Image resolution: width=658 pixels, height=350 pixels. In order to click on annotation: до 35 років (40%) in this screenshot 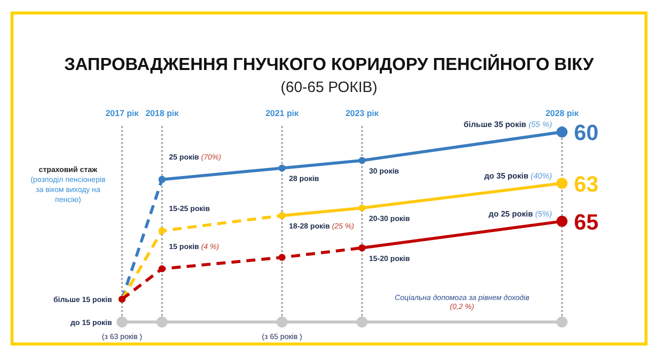, I will do `click(518, 175)`.